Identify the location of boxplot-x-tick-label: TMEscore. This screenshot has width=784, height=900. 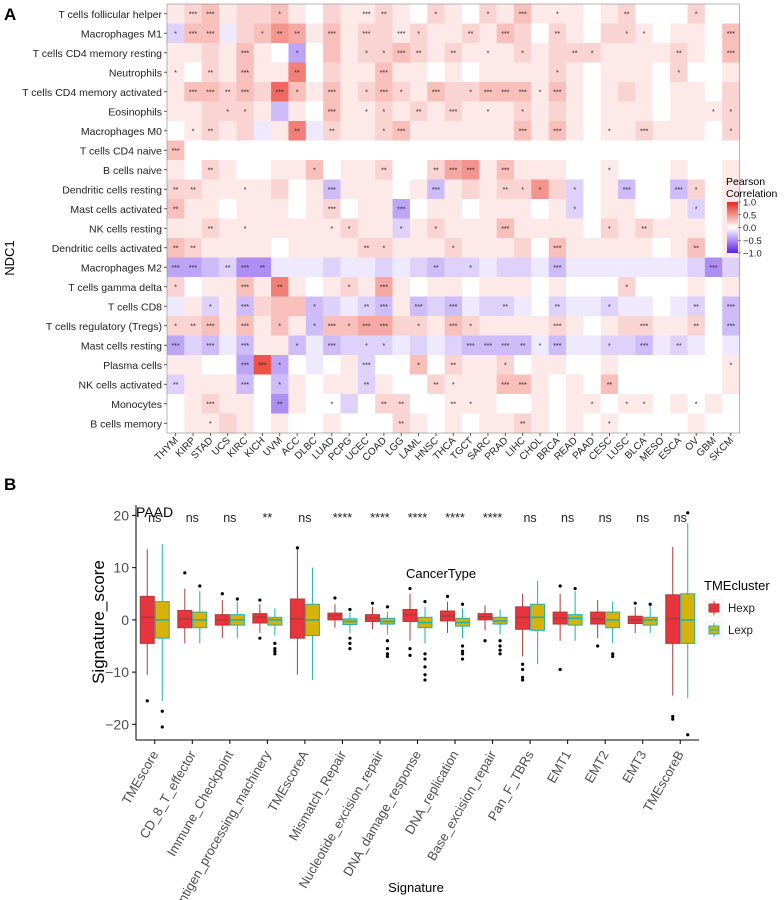
(140, 777).